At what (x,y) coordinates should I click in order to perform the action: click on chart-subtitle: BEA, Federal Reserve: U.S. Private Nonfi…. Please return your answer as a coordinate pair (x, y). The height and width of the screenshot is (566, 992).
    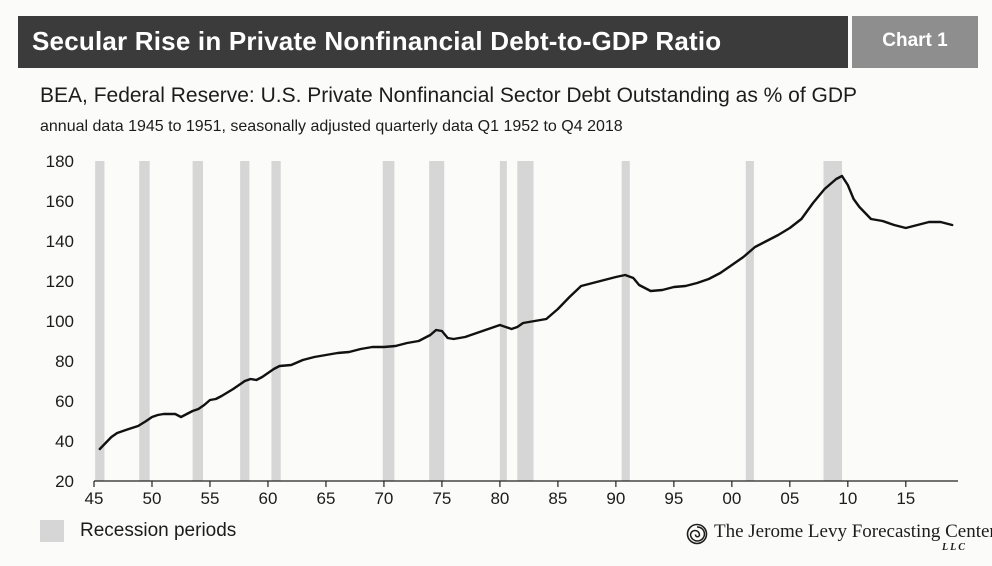
    Looking at the image, I should click on (449, 95).